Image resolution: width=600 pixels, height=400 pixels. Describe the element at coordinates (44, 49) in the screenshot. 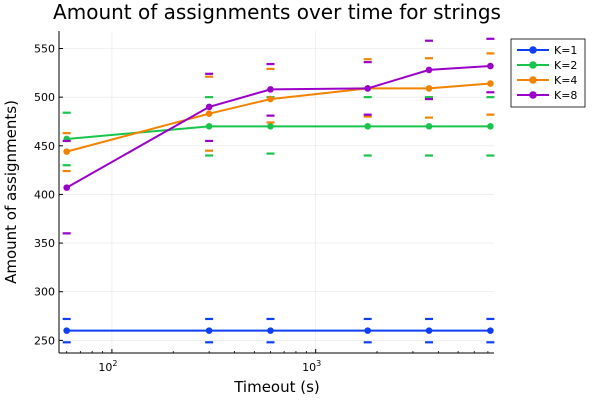

I see `y-tick-label: 550` at that location.